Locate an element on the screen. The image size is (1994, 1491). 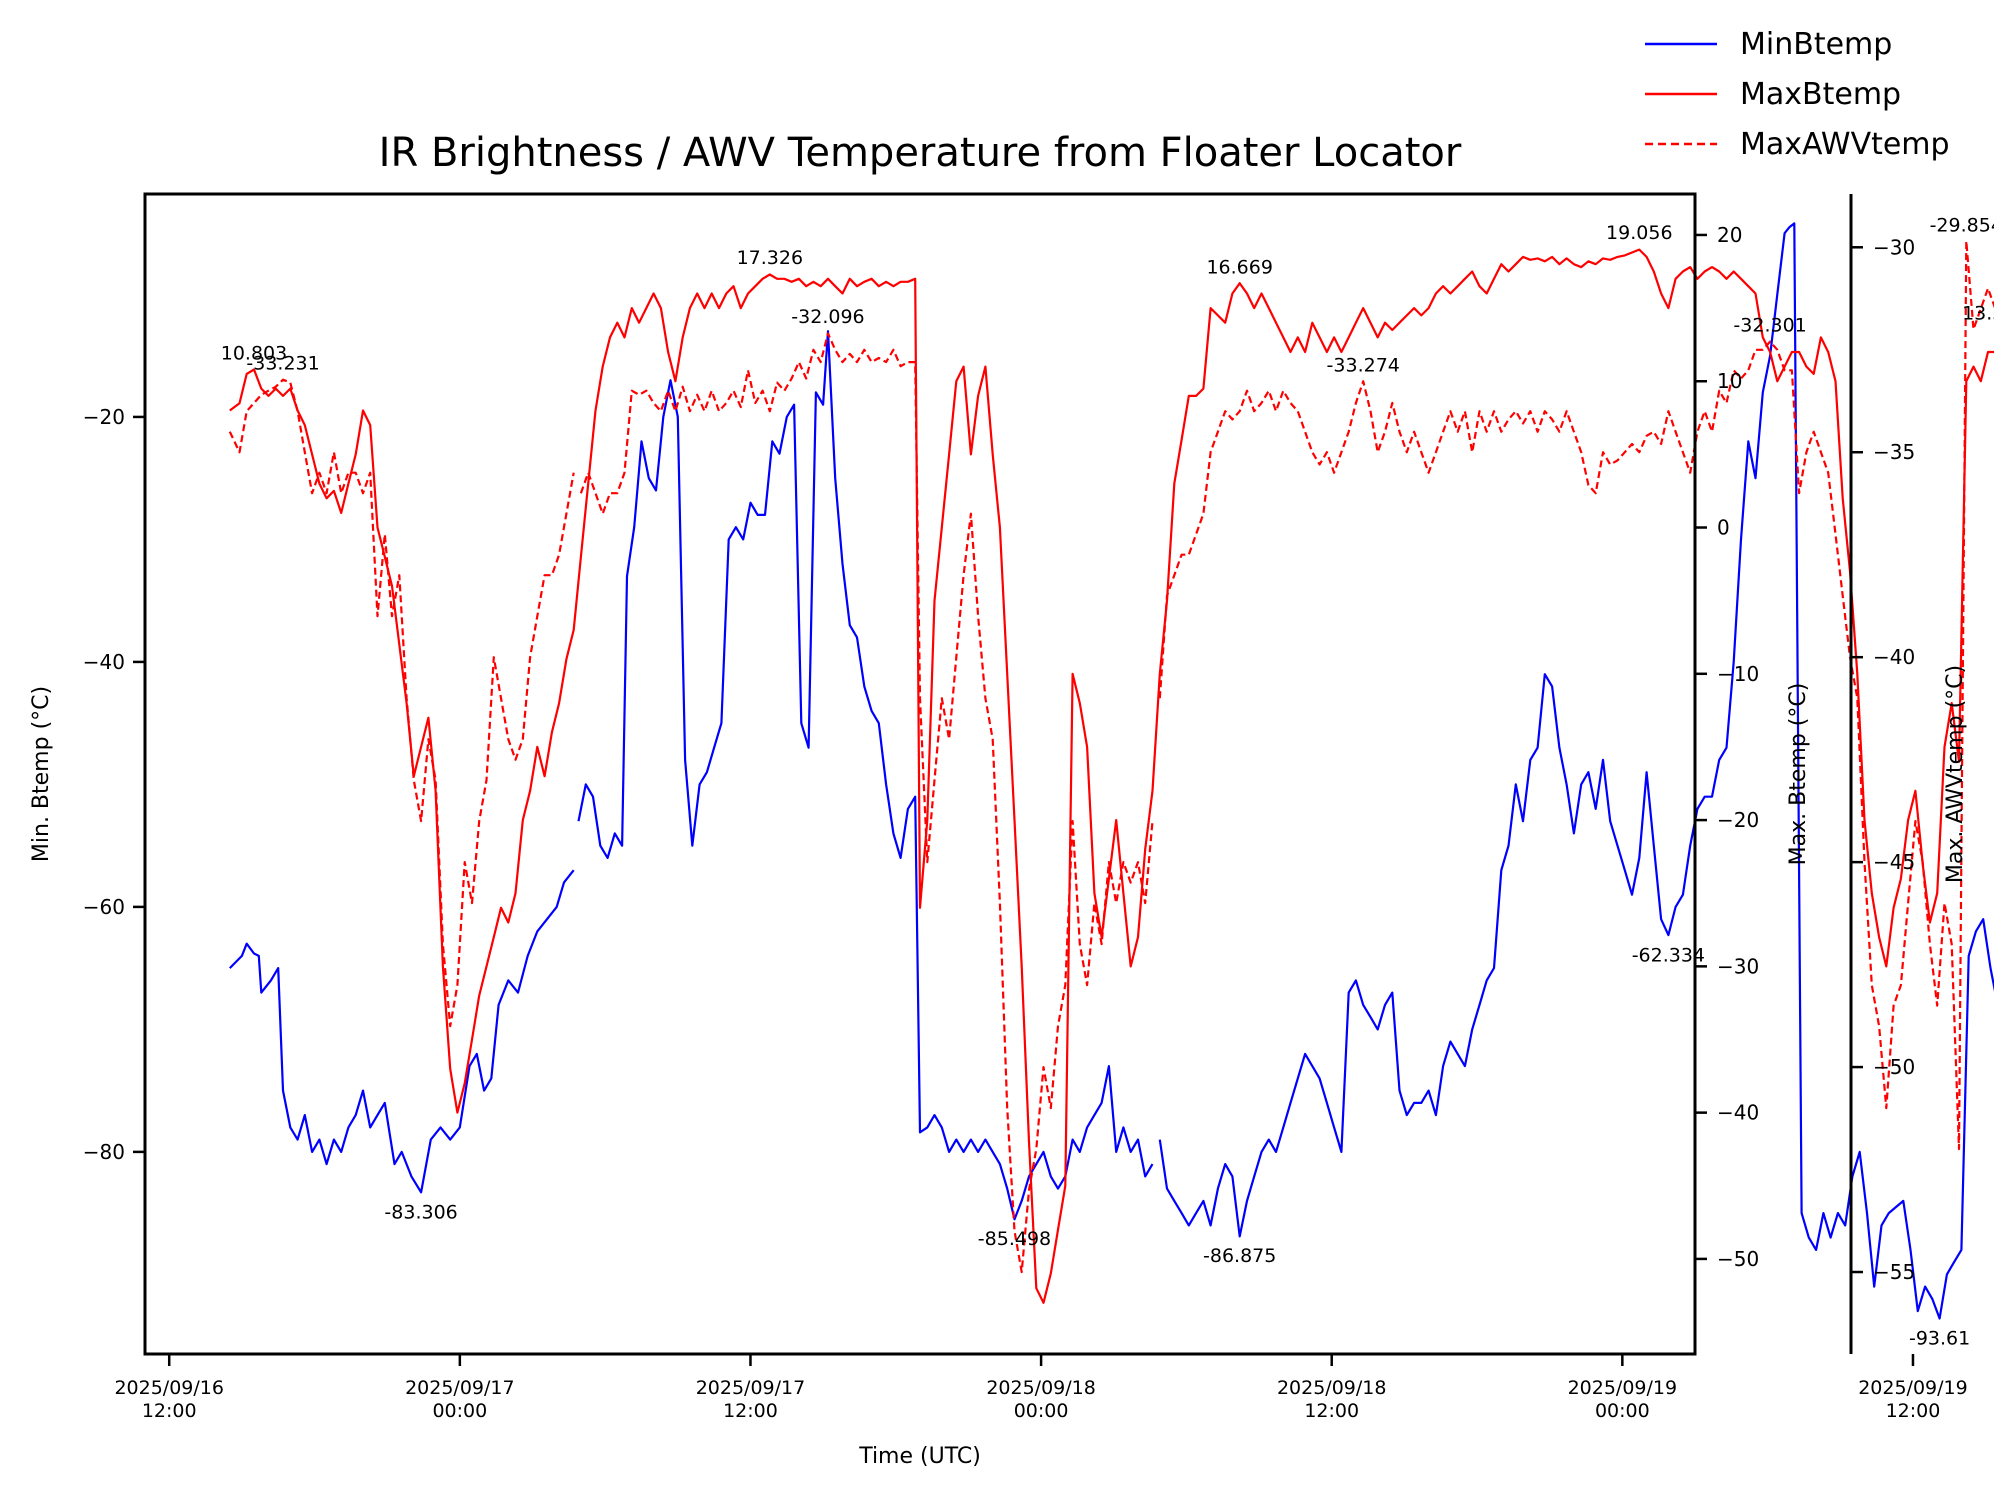
legend: MinBtemp MaxBtemp MaxAWVtemp is located at coordinates (1797, 94).